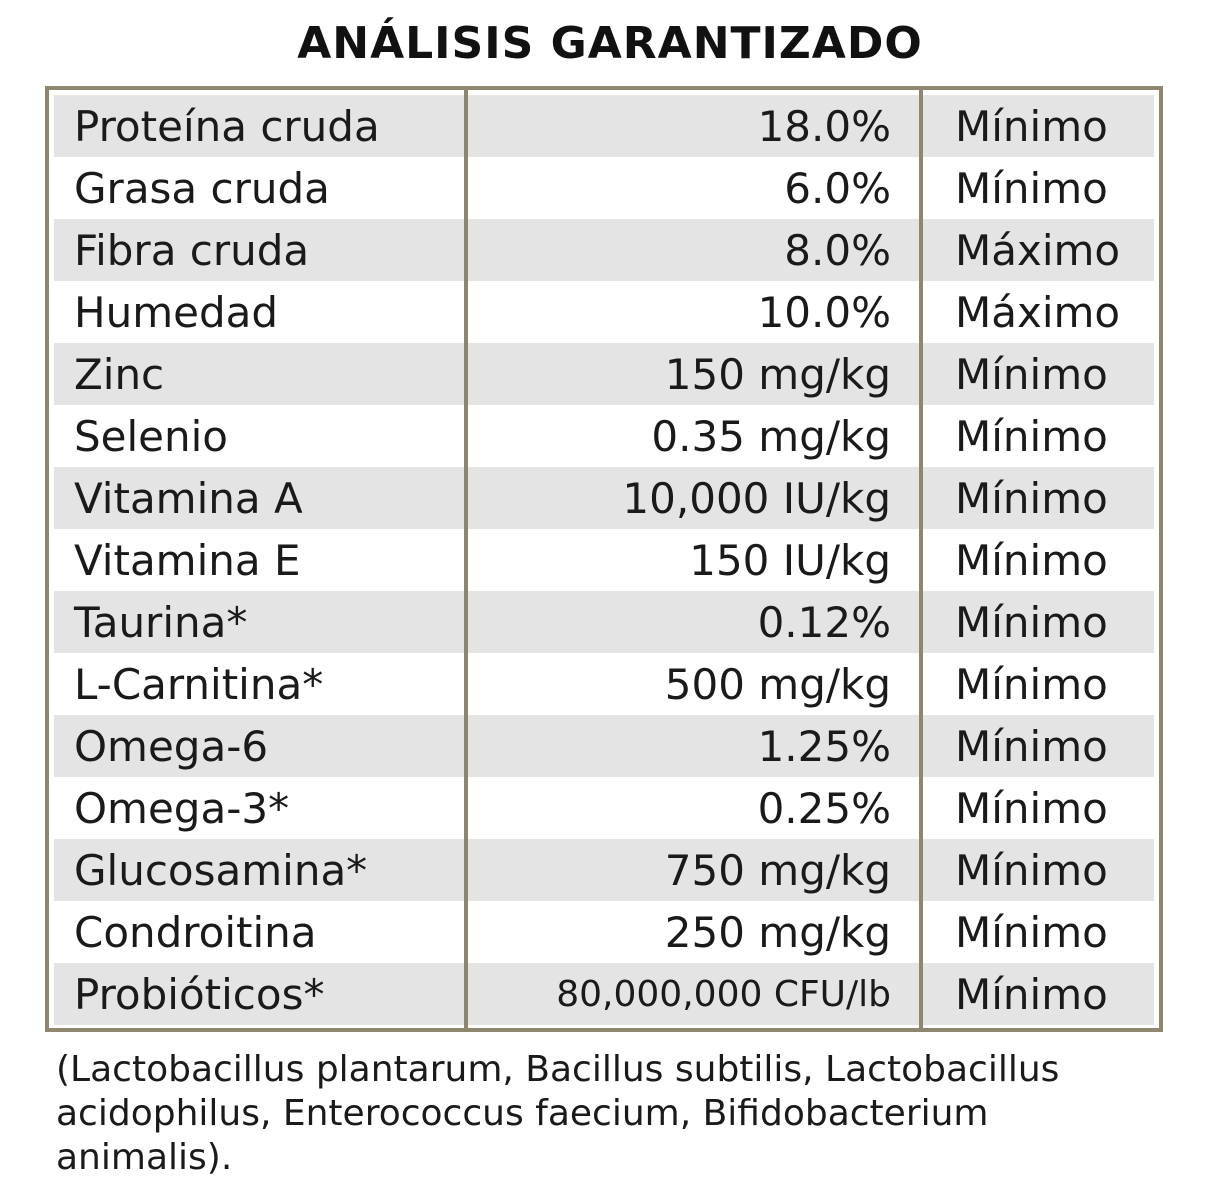  Describe the element at coordinates (187, 560) in the screenshot. I see `nutrient-name: Vitamina E` at that location.